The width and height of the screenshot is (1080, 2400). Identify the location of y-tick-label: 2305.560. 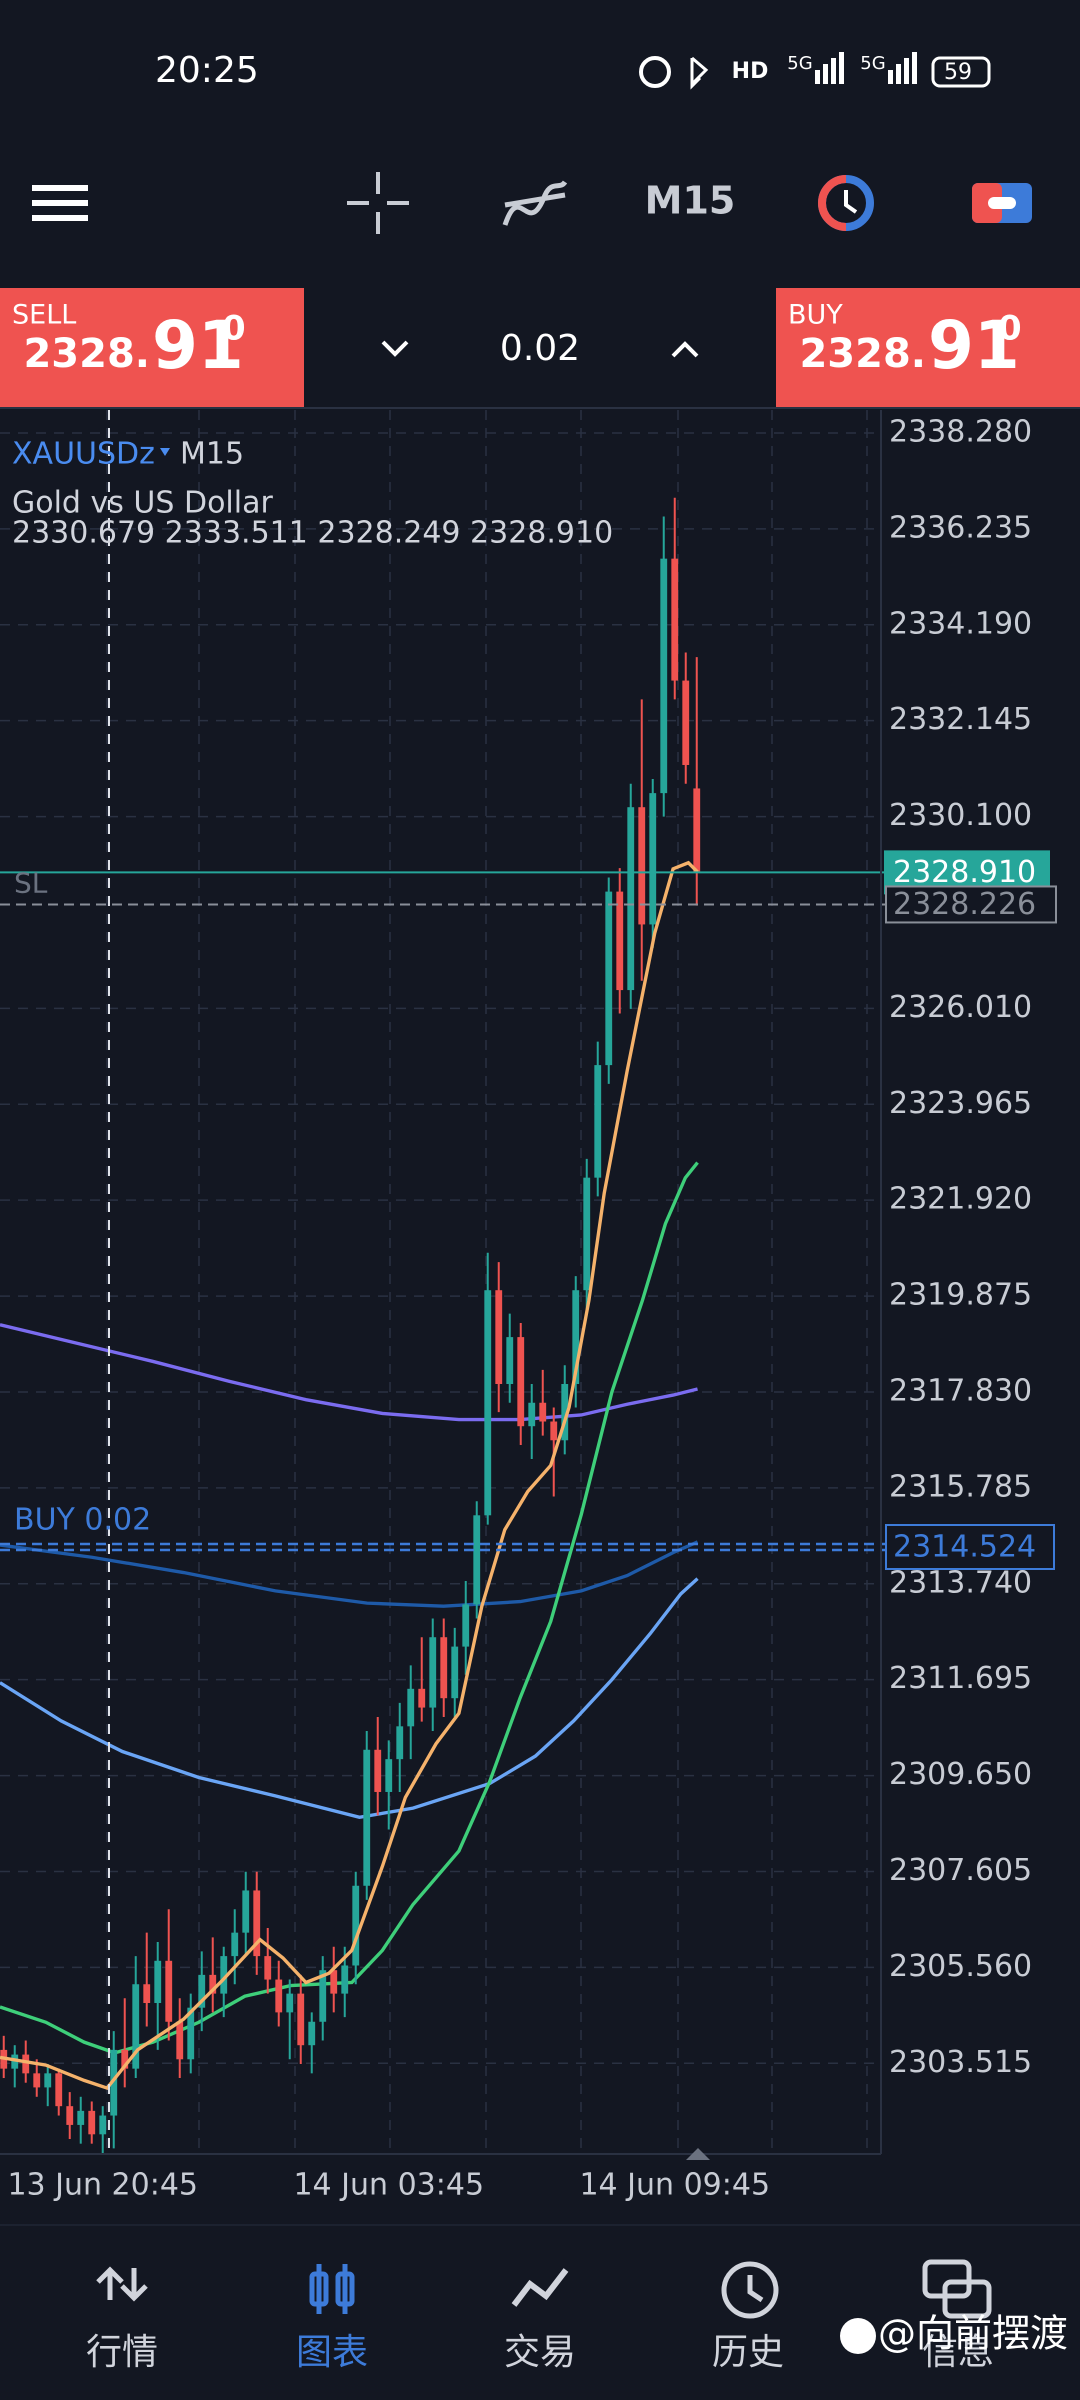
(960, 1966).